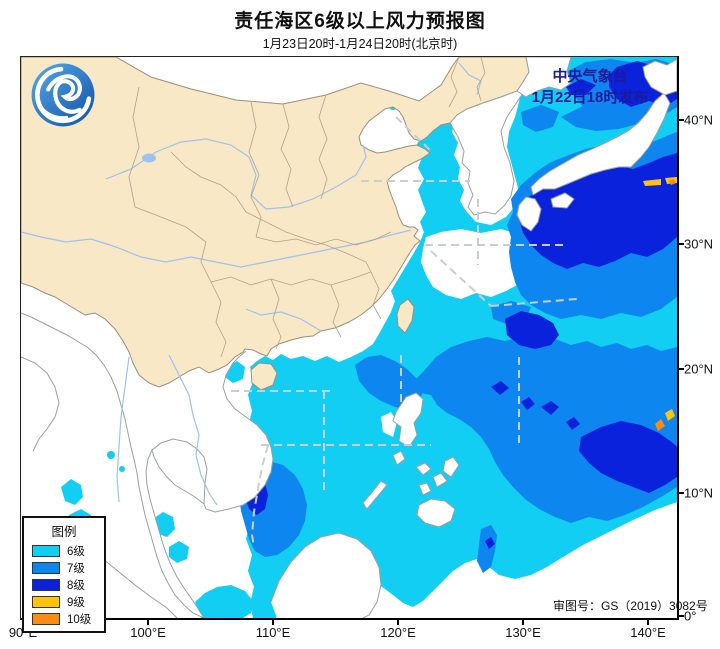  Describe the element at coordinates (264, 376) in the screenshot. I see `china-hainan` at that location.